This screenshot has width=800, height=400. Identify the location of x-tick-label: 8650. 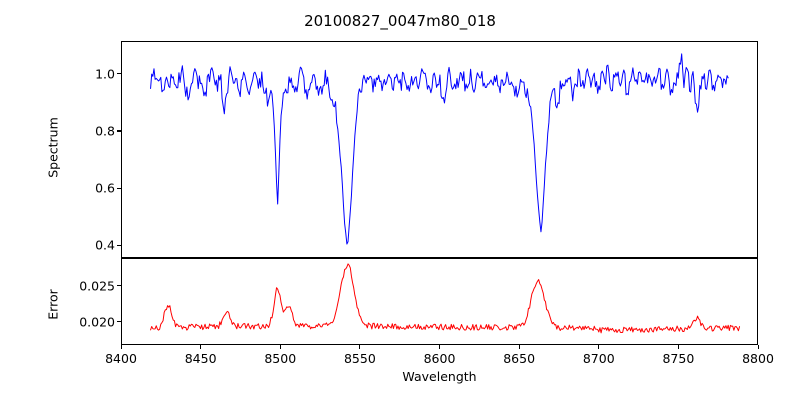
(519, 358).